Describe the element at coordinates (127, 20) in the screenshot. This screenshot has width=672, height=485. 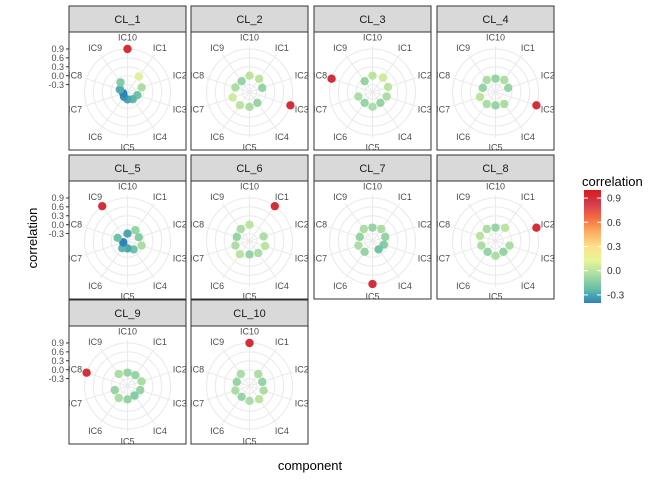
I see `facet-strip-label: CL_1` at that location.